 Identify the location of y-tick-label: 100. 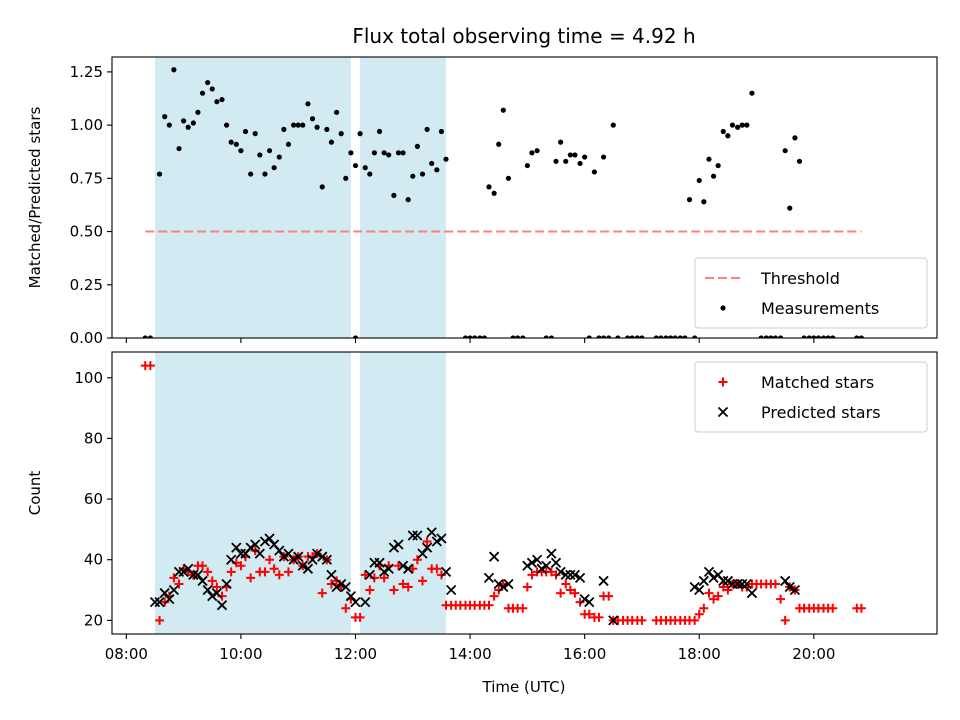
(88, 378).